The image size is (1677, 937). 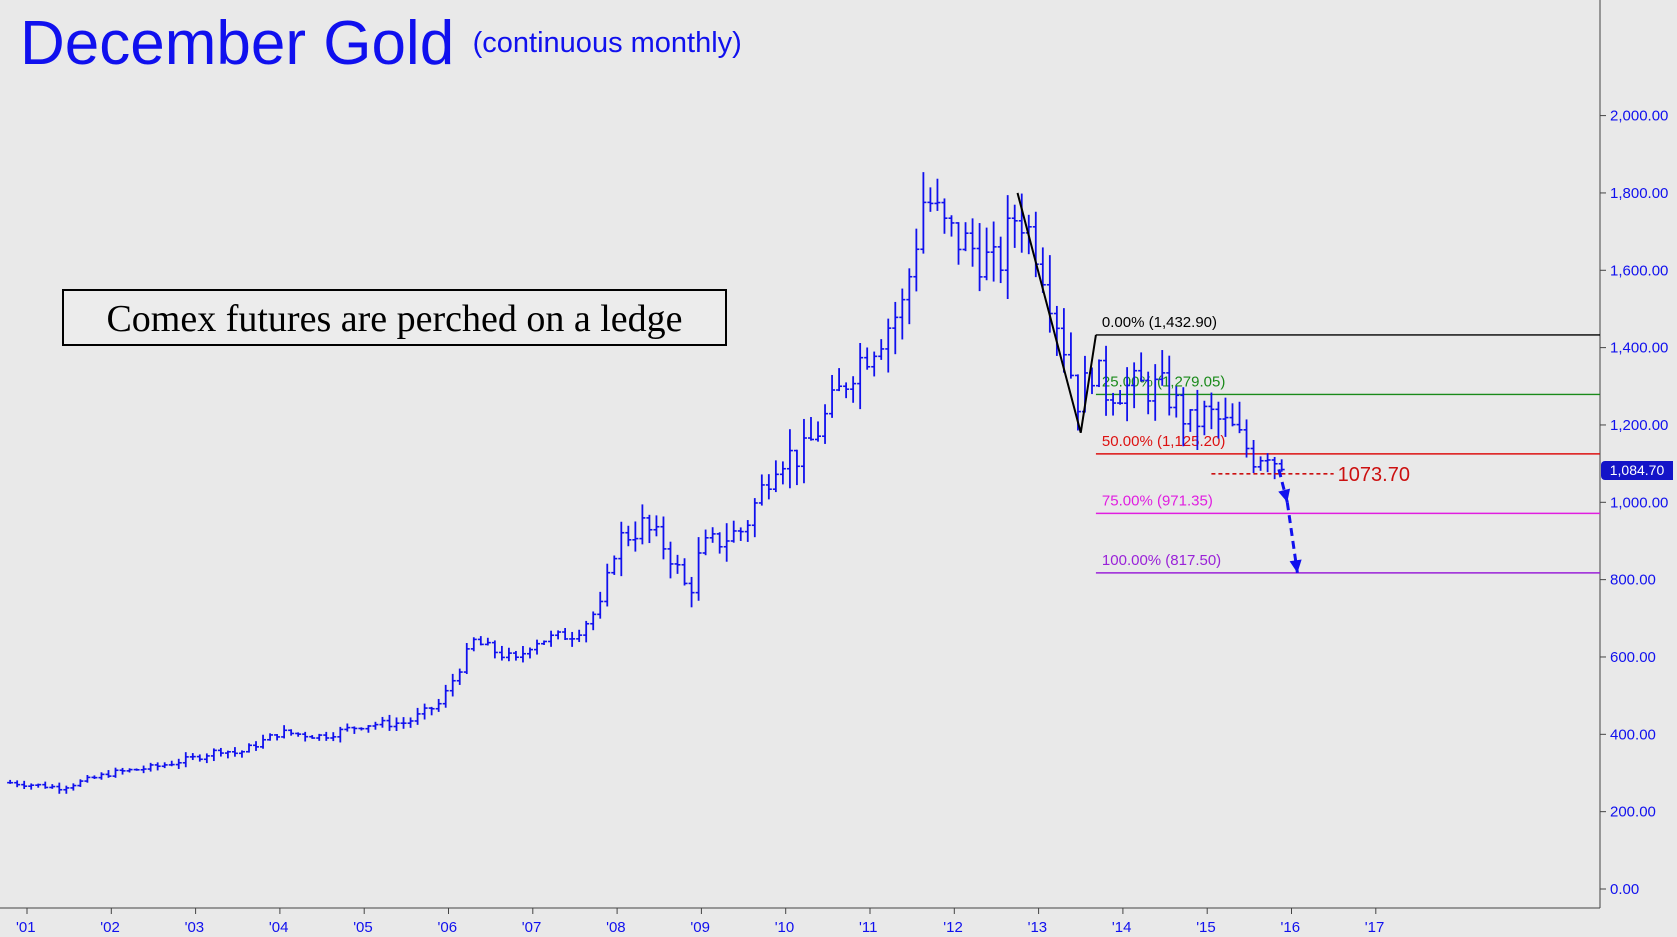 I want to click on x-tick-label: '10, so click(x=785, y=927).